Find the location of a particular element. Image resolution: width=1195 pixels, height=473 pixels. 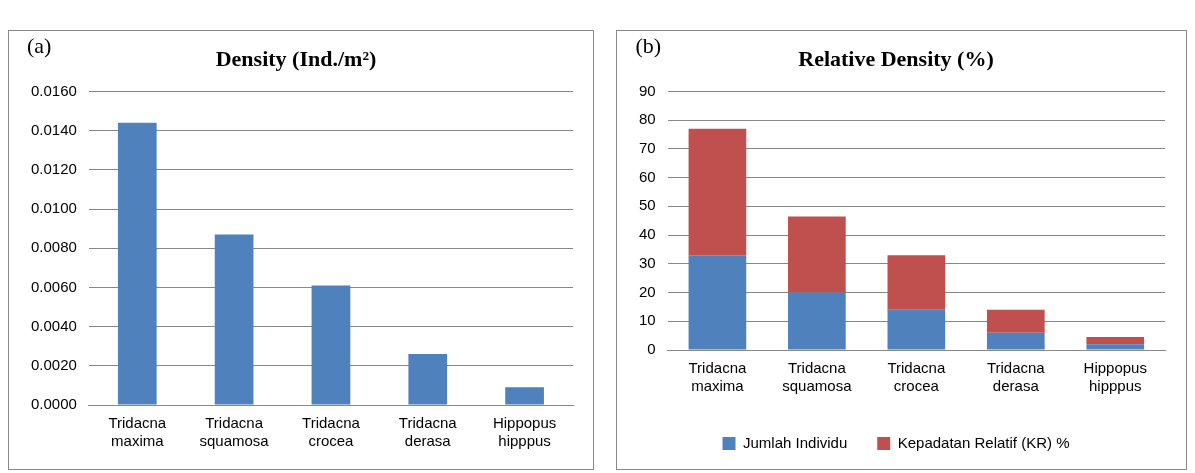

y-tick-label: 0.0040 is located at coordinates (53, 325).